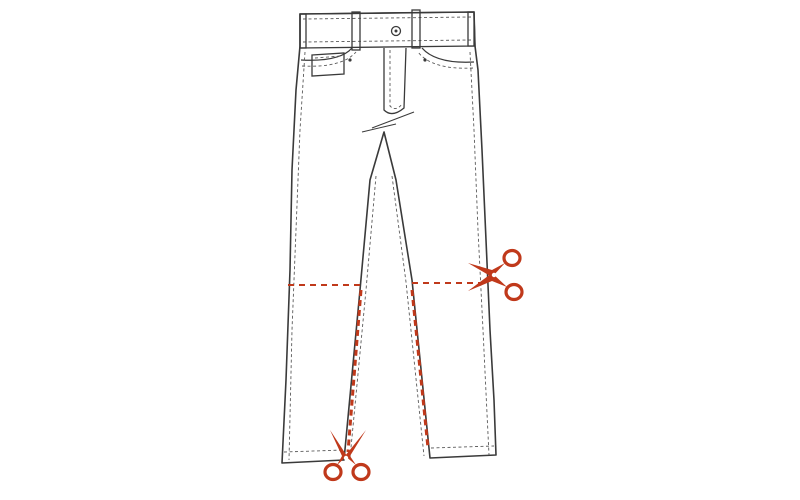  I want to click on waist-button-center, so click(396, 31).